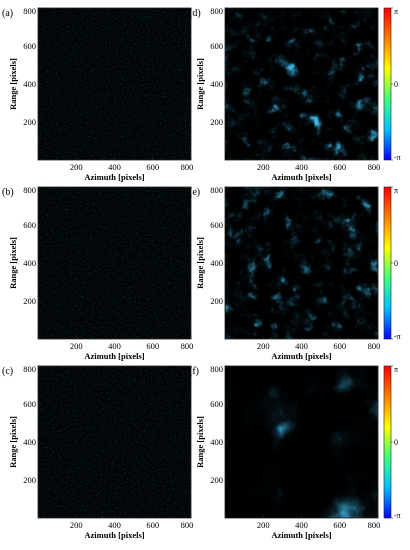 The height and width of the screenshot is (550, 410). Describe the element at coordinates (7, 371) in the screenshot. I see `panel-letter: (c)` at that location.